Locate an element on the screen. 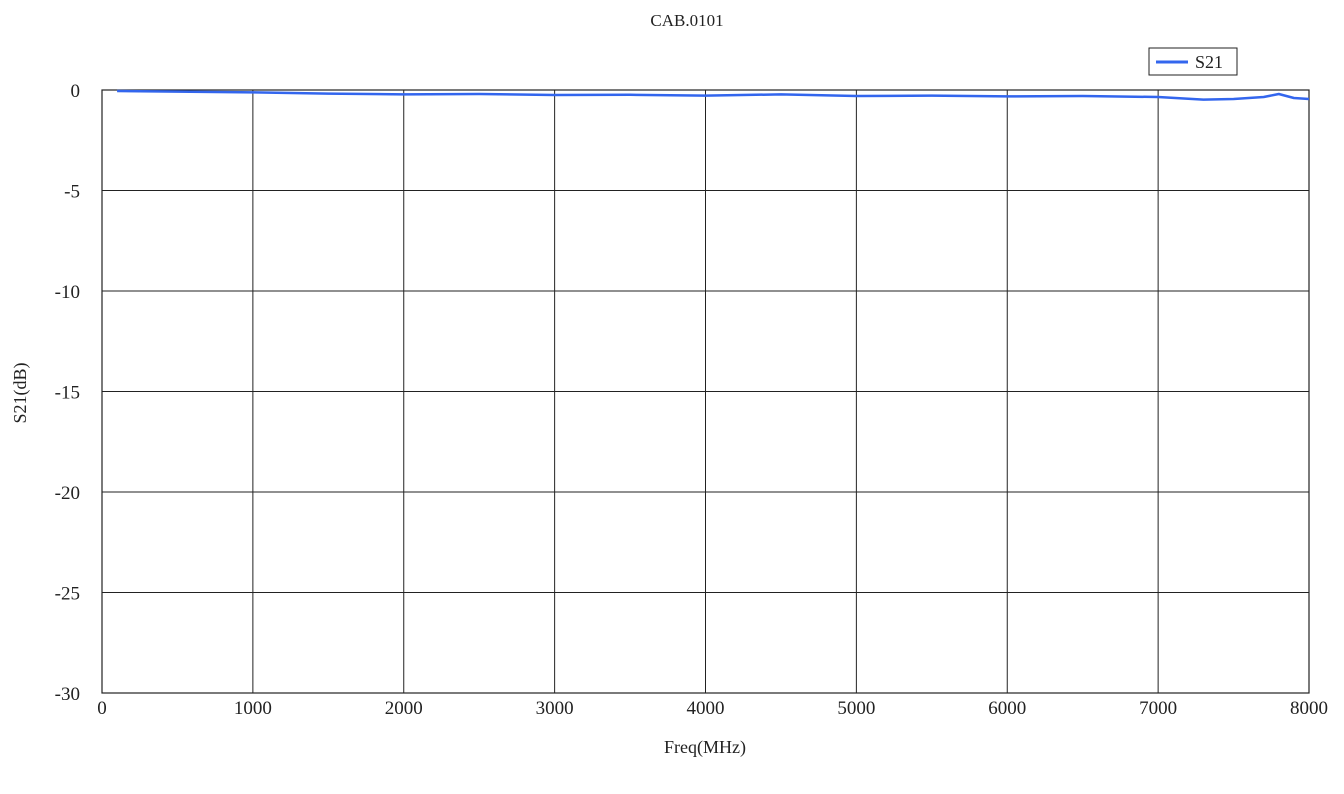 The height and width of the screenshot is (794, 1344). chart-title: CAB.0101 is located at coordinates (686, 20).